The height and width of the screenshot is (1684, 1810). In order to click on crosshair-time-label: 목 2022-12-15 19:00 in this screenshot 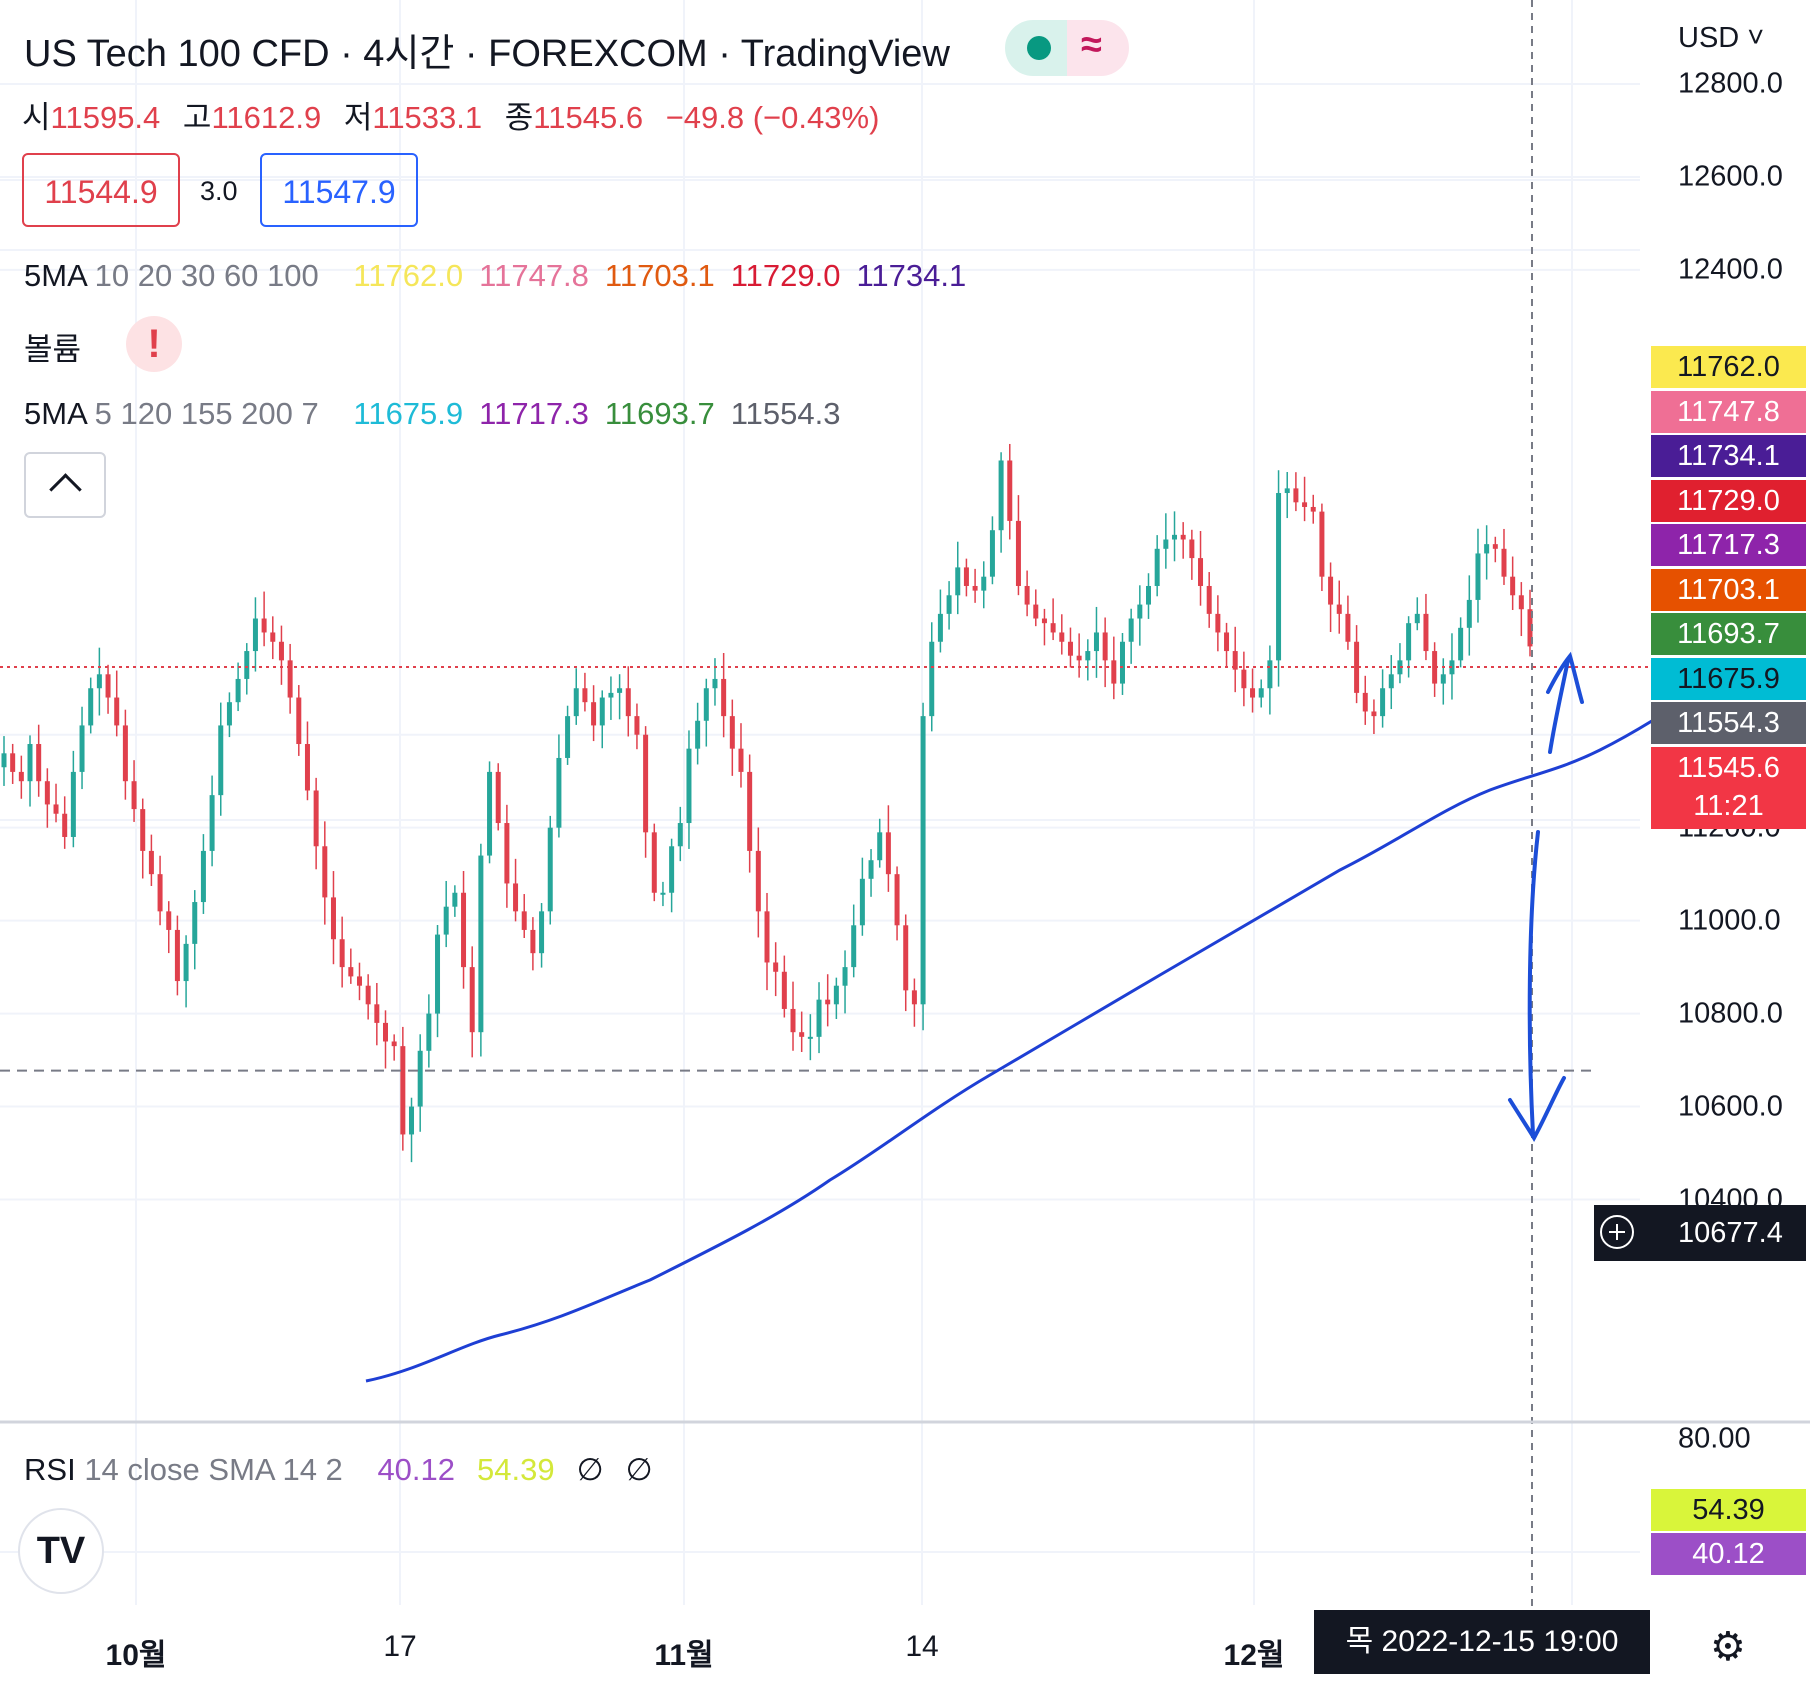, I will do `click(1482, 1642)`.